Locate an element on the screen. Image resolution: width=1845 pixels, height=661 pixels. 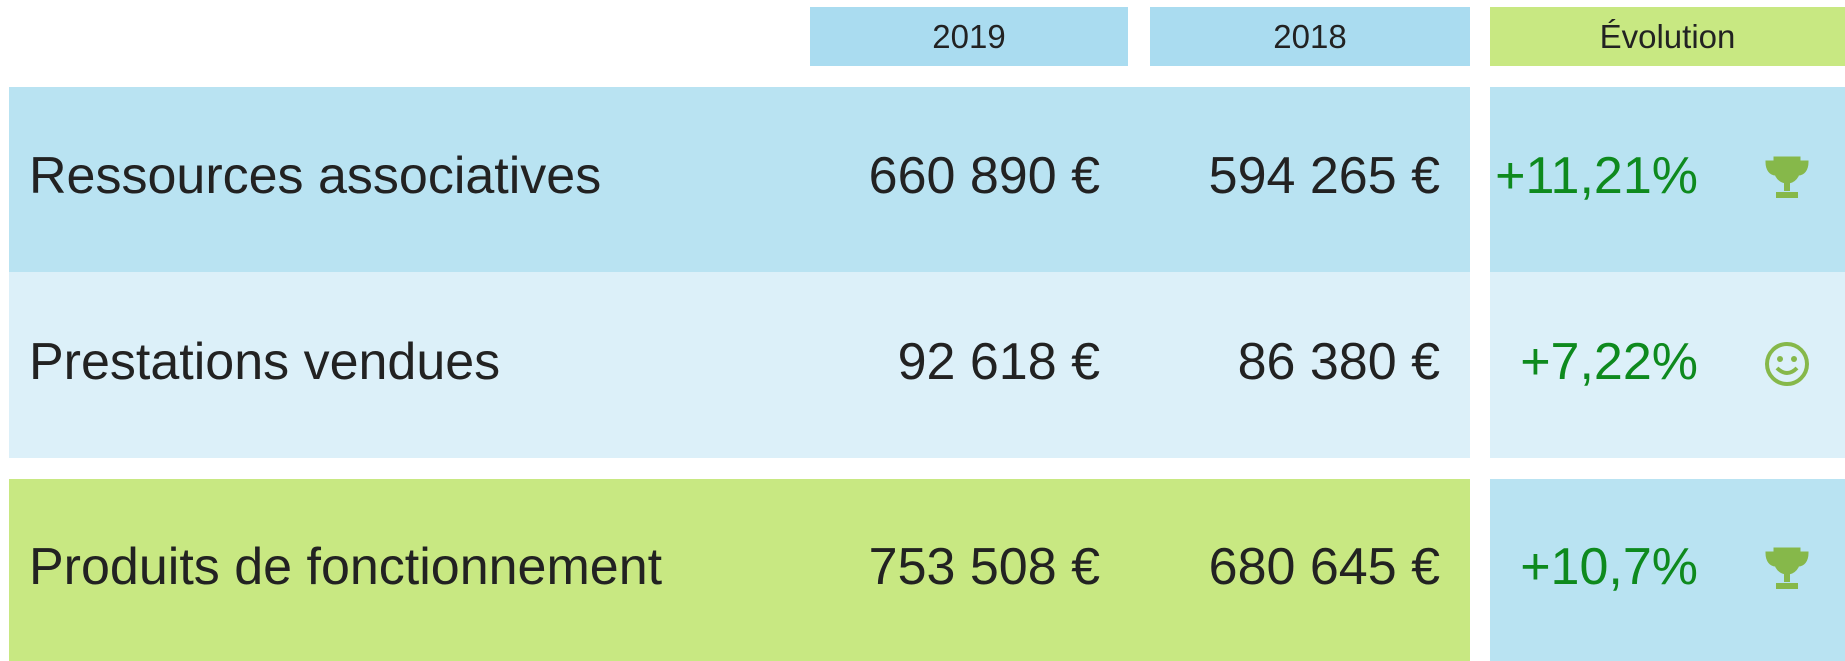
header-cell: 2019 is located at coordinates (969, 36).